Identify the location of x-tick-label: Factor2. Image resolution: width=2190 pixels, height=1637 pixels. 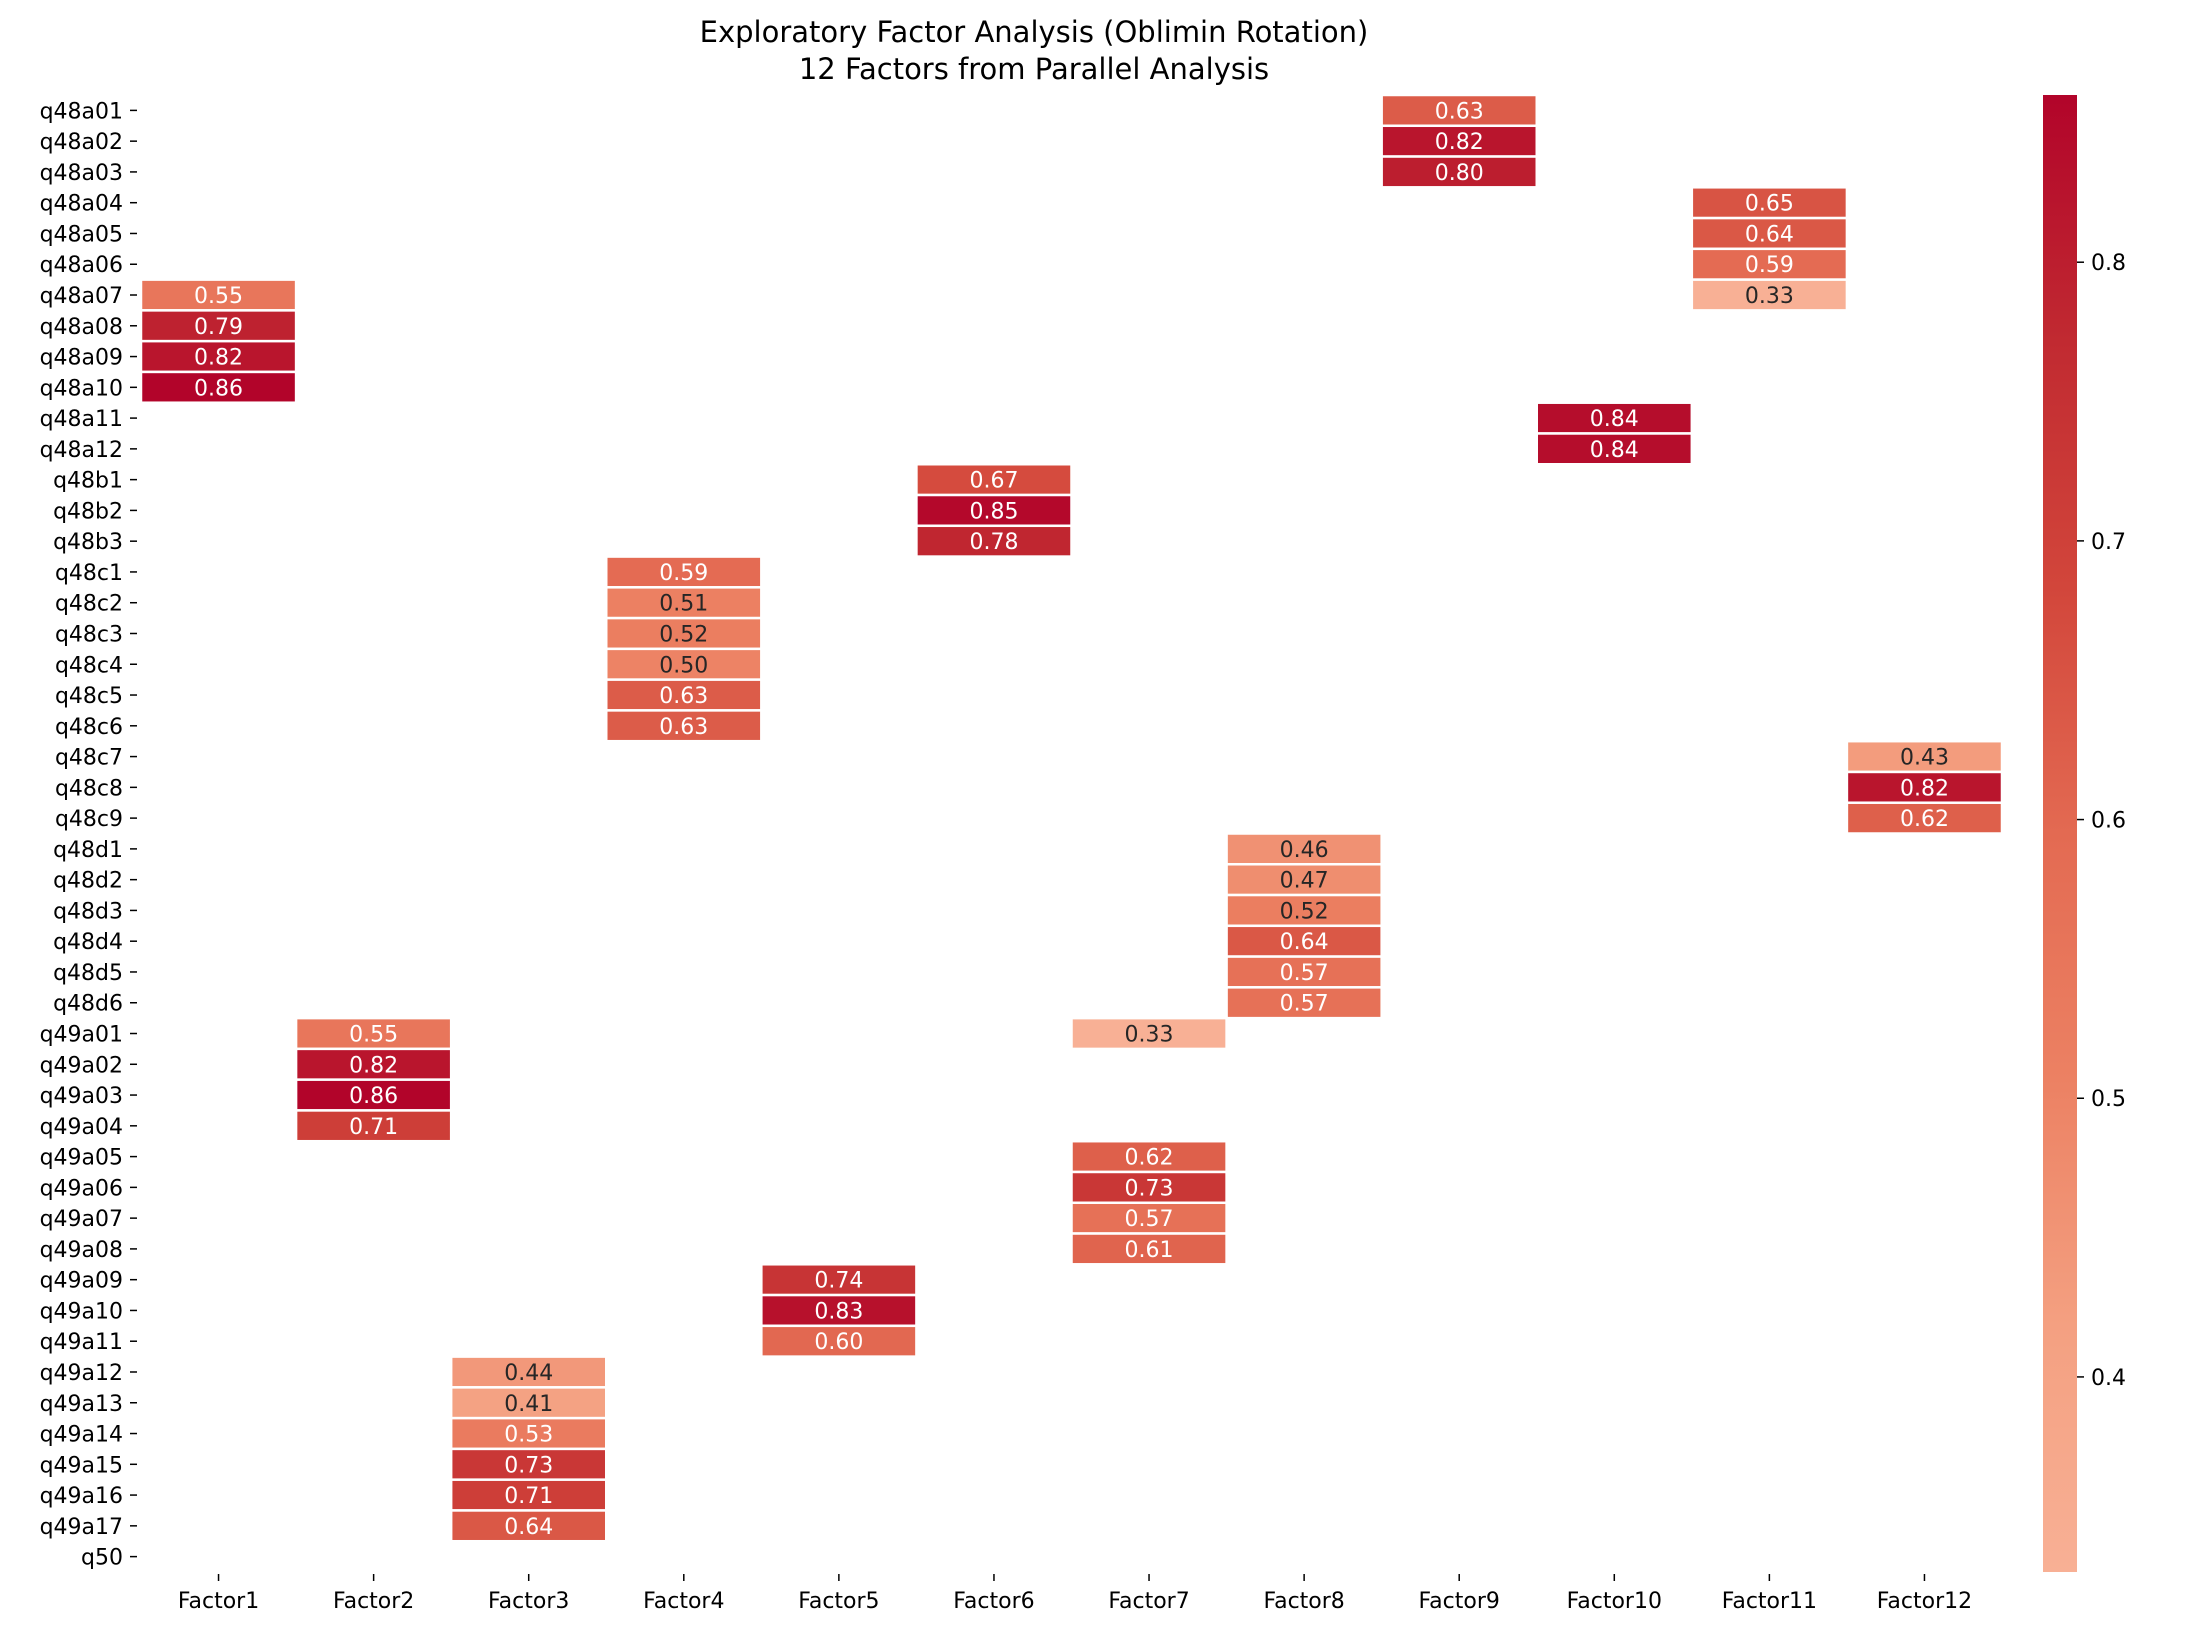
(373, 1601).